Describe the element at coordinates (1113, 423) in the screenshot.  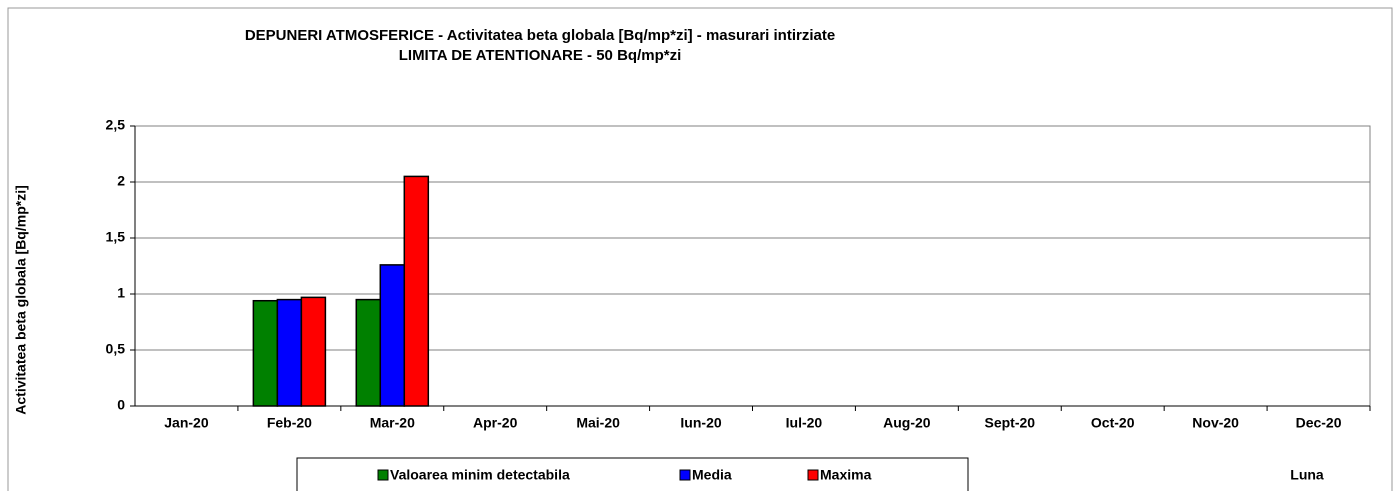
I see `x-tick-label: Oct-20` at that location.